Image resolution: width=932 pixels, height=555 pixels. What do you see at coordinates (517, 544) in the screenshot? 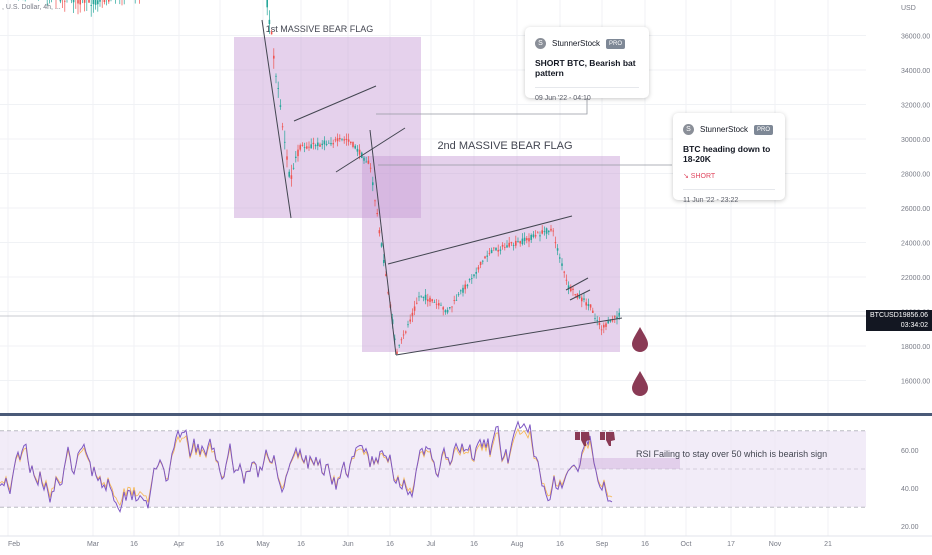
I see `time-axis-label: Aug` at bounding box center [517, 544].